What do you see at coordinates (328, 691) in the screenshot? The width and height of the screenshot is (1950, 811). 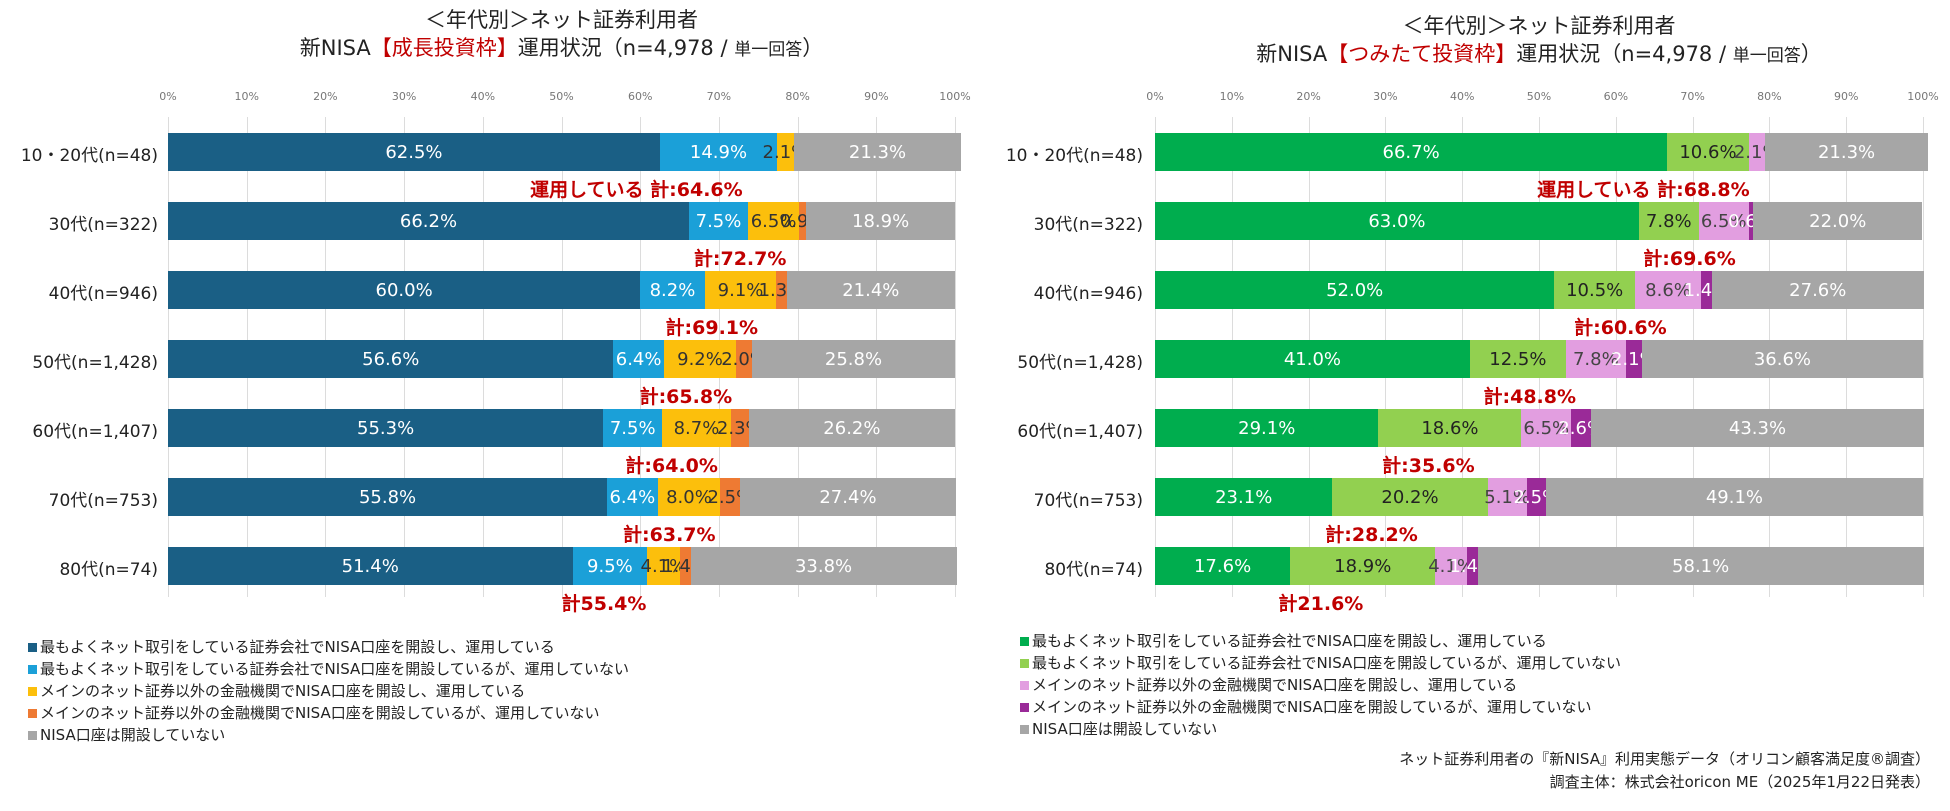 I see `legend-item: メインのネット証券以外の金融機関でNISA口座を開設し、運用している` at bounding box center [328, 691].